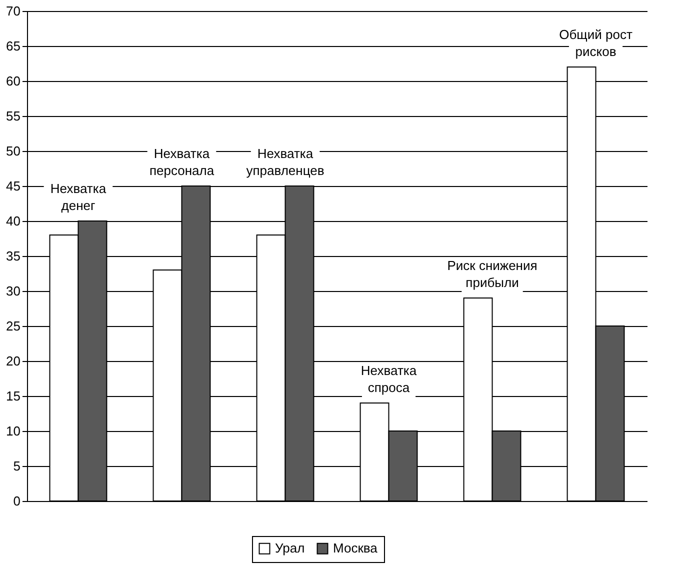 The height and width of the screenshot is (585, 694). I want to click on category-label: Общий рост рисков, so click(595, 43).